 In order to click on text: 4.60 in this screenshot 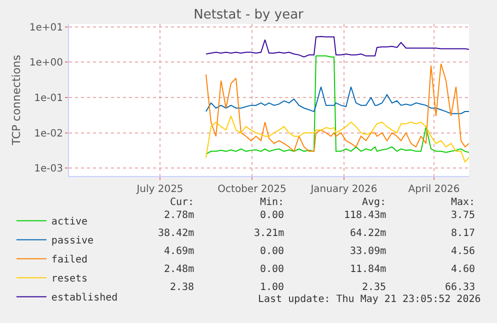, I will do `click(463, 269)`.